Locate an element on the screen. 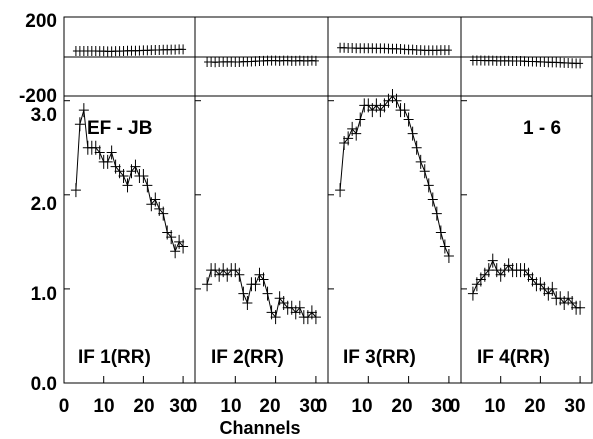  panel-label: IF 3(RR) is located at coordinates (379, 357).